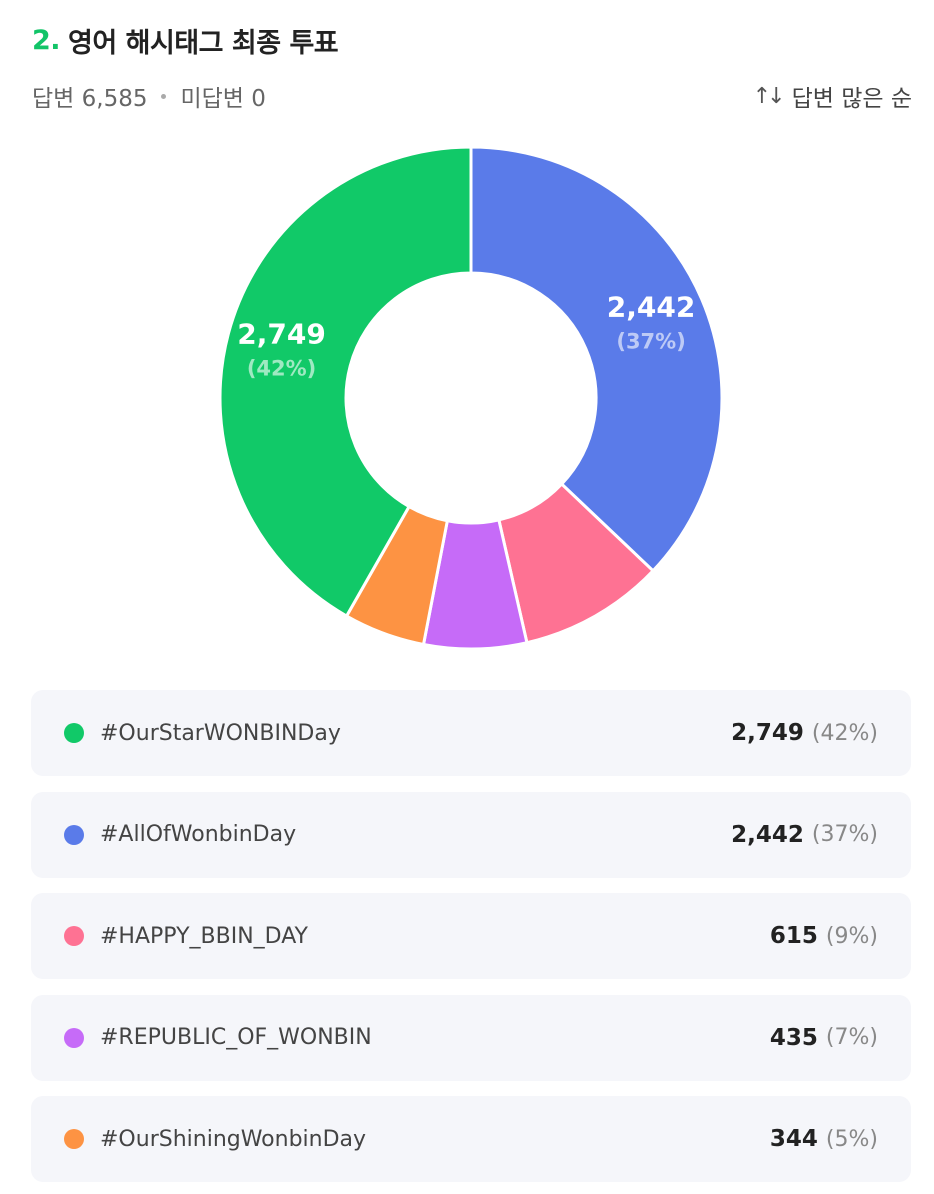 This screenshot has height=1194, width=934. What do you see at coordinates (164, 96) in the screenshot?
I see `separator-dot` at bounding box center [164, 96].